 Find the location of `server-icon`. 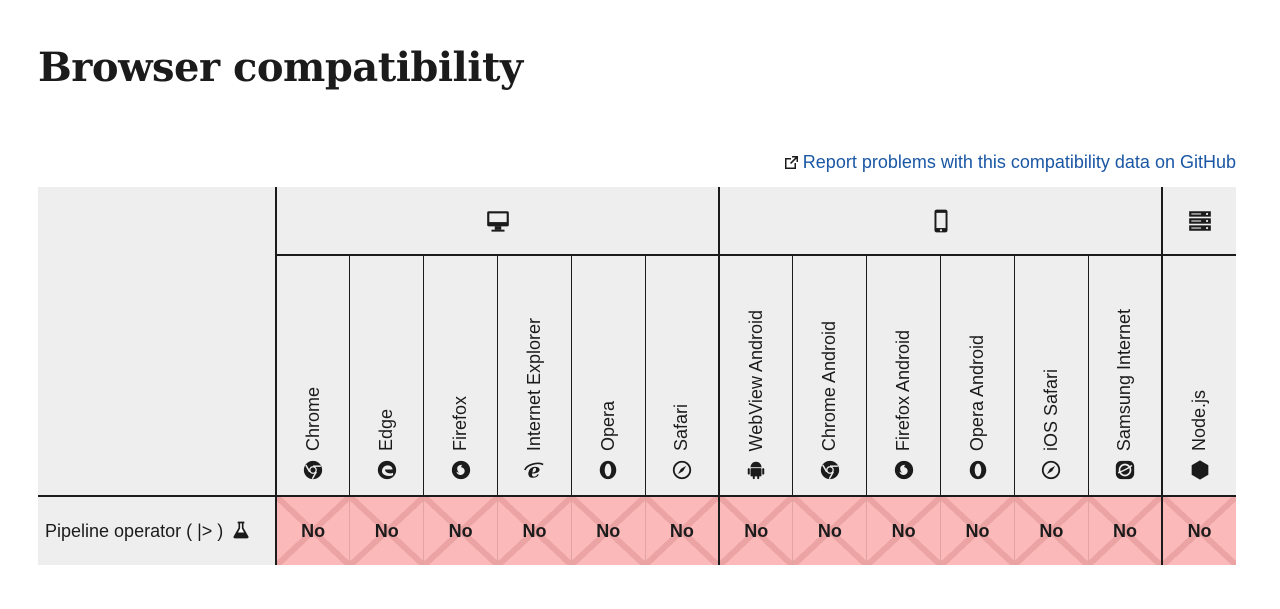

server-icon is located at coordinates (1199, 220).